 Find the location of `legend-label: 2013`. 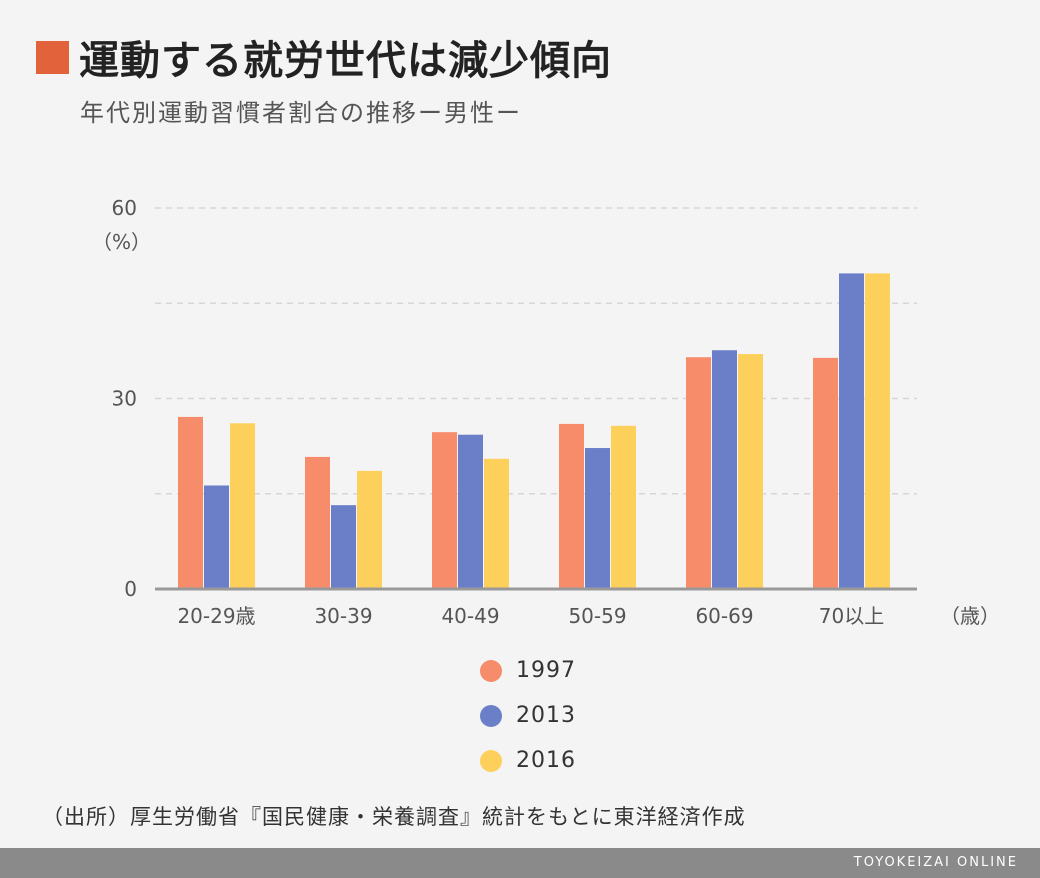

legend-label: 2013 is located at coordinates (546, 715).